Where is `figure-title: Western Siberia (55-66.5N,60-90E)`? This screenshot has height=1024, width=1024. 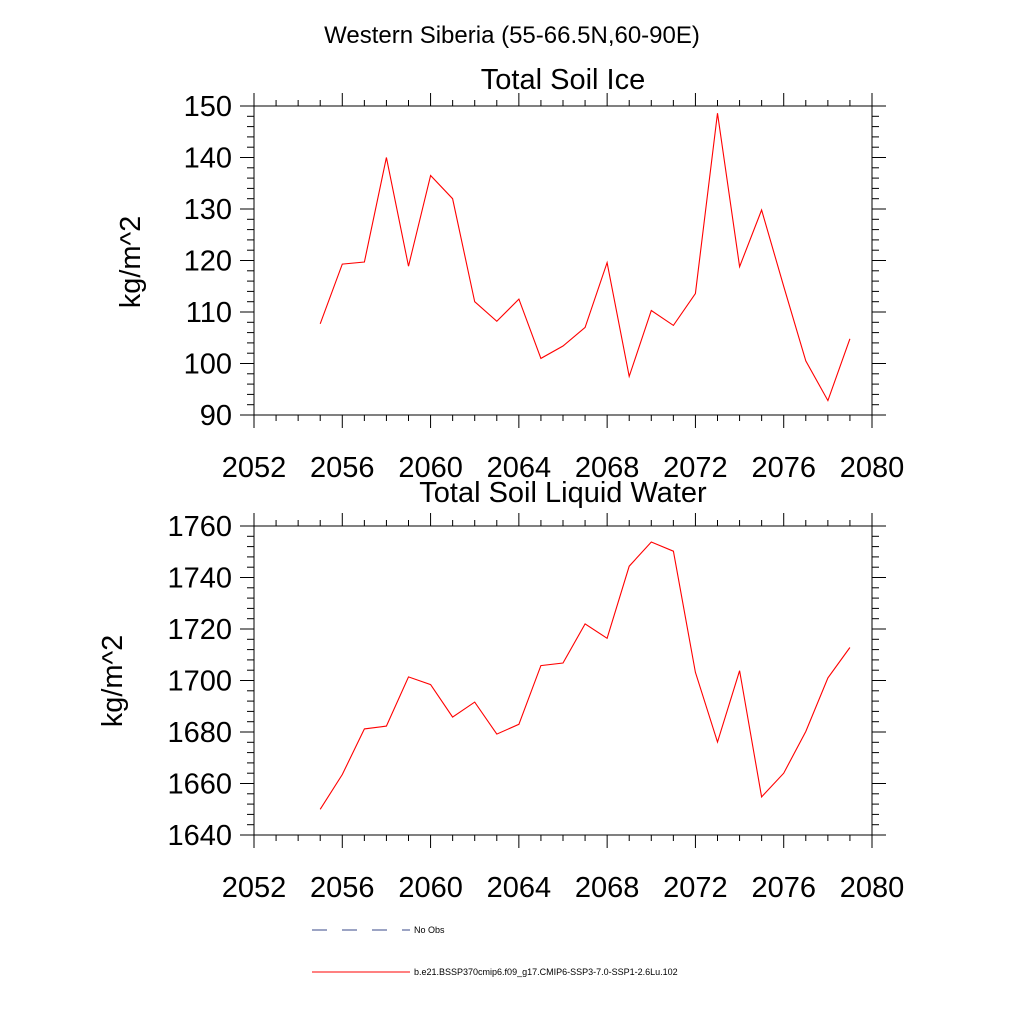 figure-title: Western Siberia (55-66.5N,60-90E) is located at coordinates (512, 35).